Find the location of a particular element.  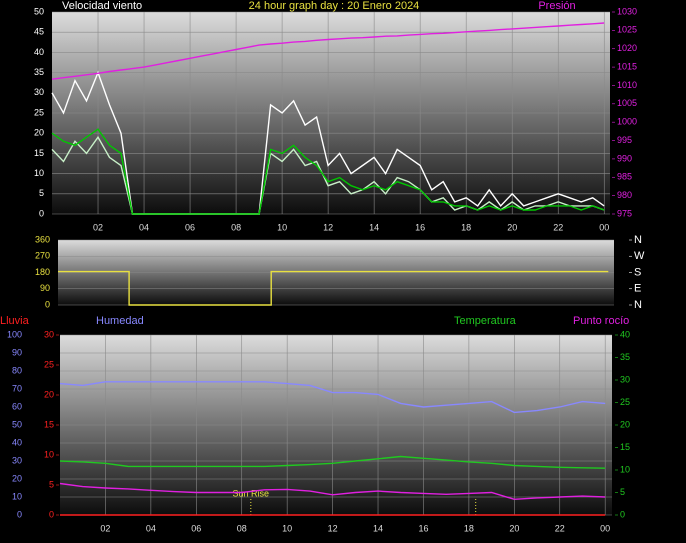

y2-tick-label: E is located at coordinates (637, 289).